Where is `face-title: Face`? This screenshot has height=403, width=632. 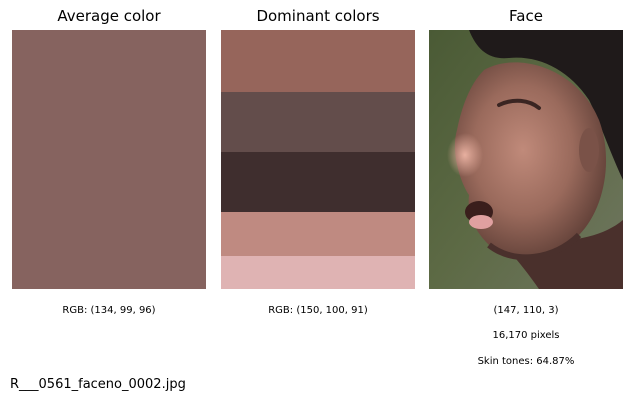
face-title: Face is located at coordinates (526, 16).